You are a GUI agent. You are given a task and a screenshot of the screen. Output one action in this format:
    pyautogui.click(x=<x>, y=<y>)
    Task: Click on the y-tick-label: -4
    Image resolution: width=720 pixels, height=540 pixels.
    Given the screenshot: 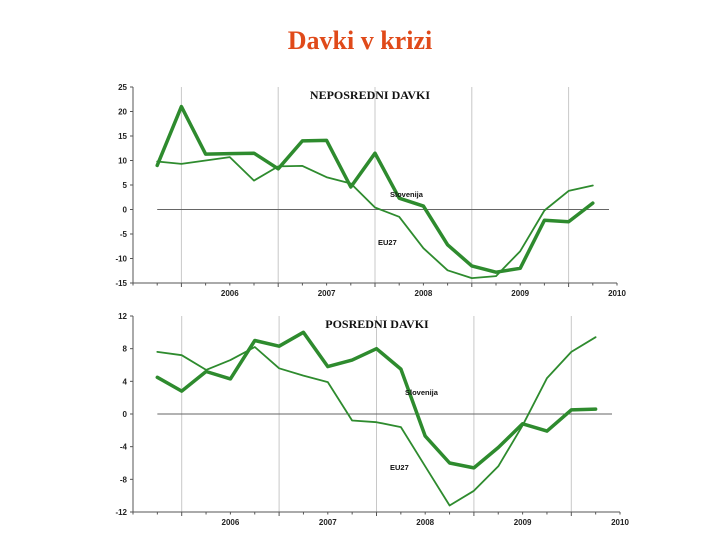 What is the action you would take?
    pyautogui.click(x=124, y=447)
    